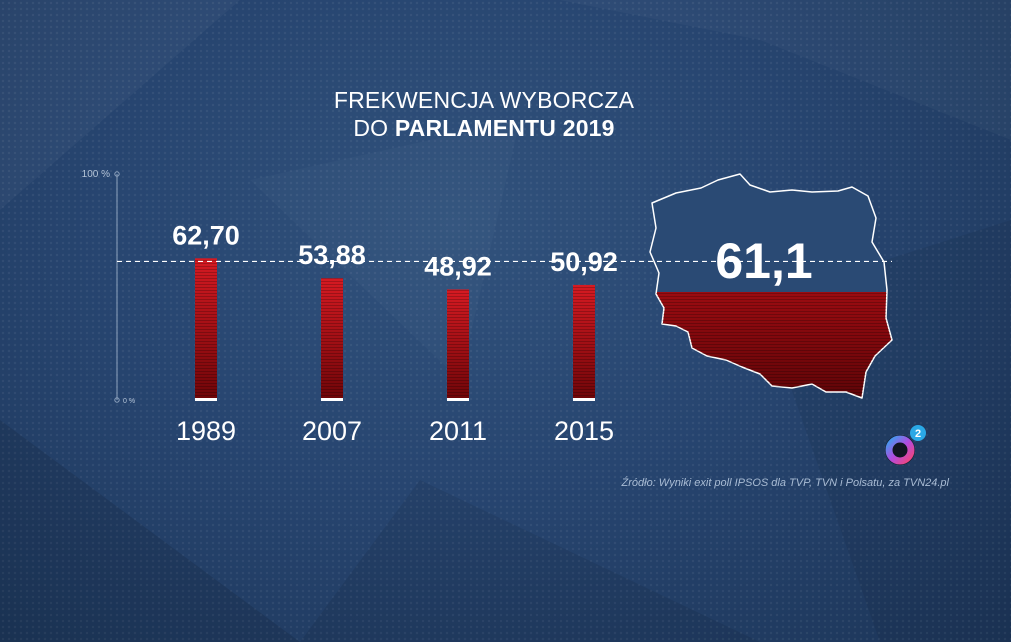  I want to click on category-label: 2015, so click(584, 431).